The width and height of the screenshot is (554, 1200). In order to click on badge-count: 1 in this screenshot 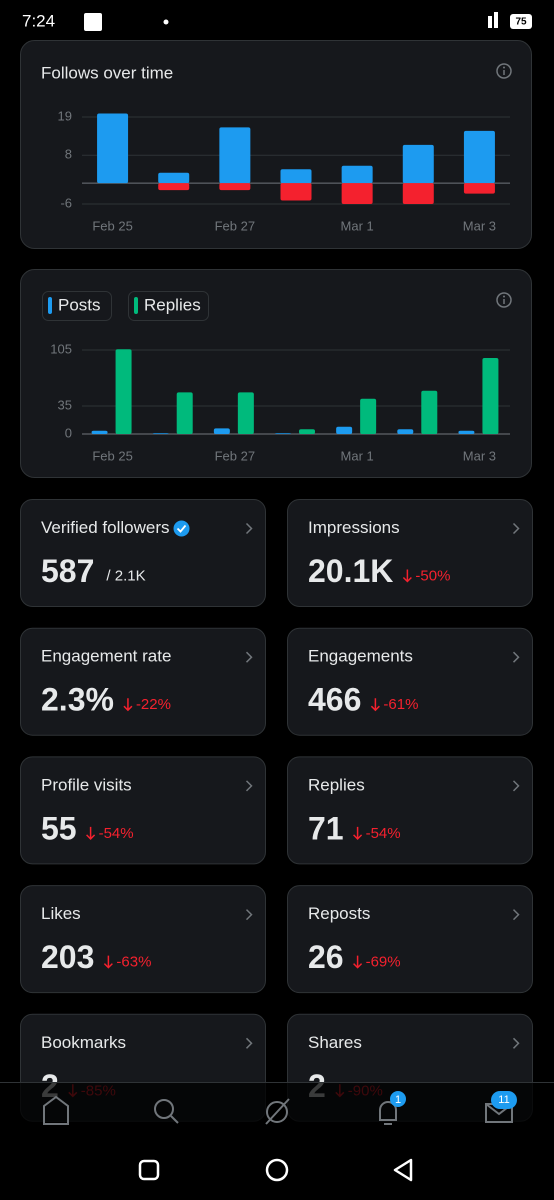, I will do `click(398, 1100)`.